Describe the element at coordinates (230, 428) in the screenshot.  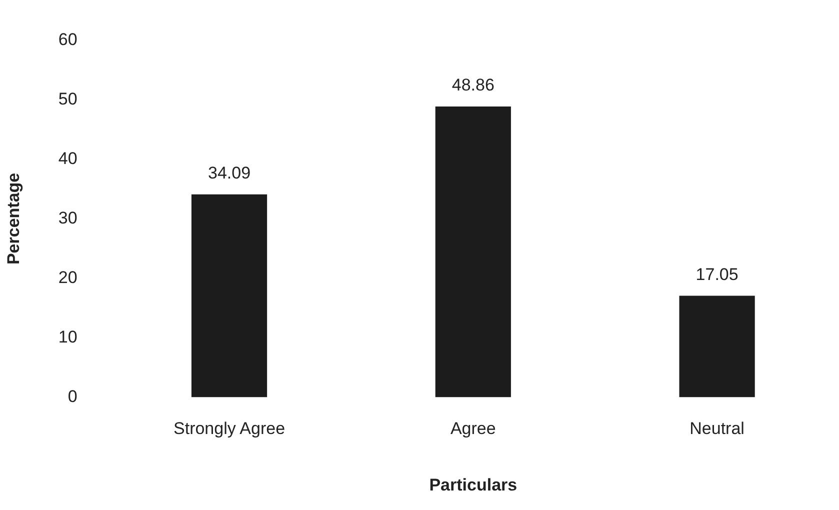
I see `x-tick-label: Strongly Agree` at that location.